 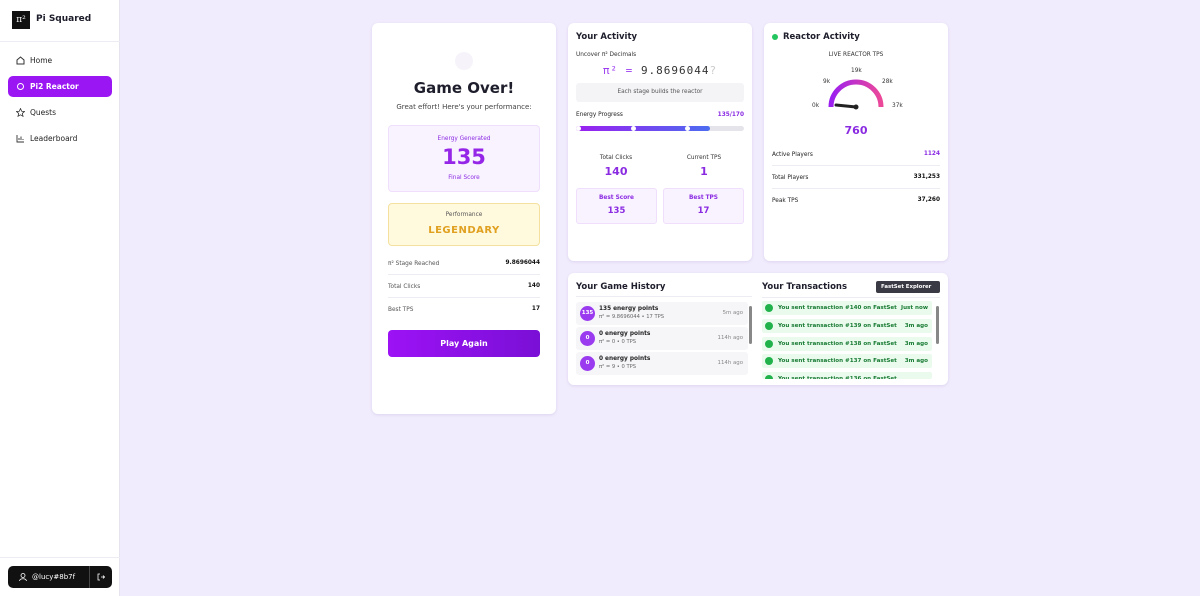 What do you see at coordinates (464, 88) in the screenshot?
I see `game-over-title: Game Over!` at bounding box center [464, 88].